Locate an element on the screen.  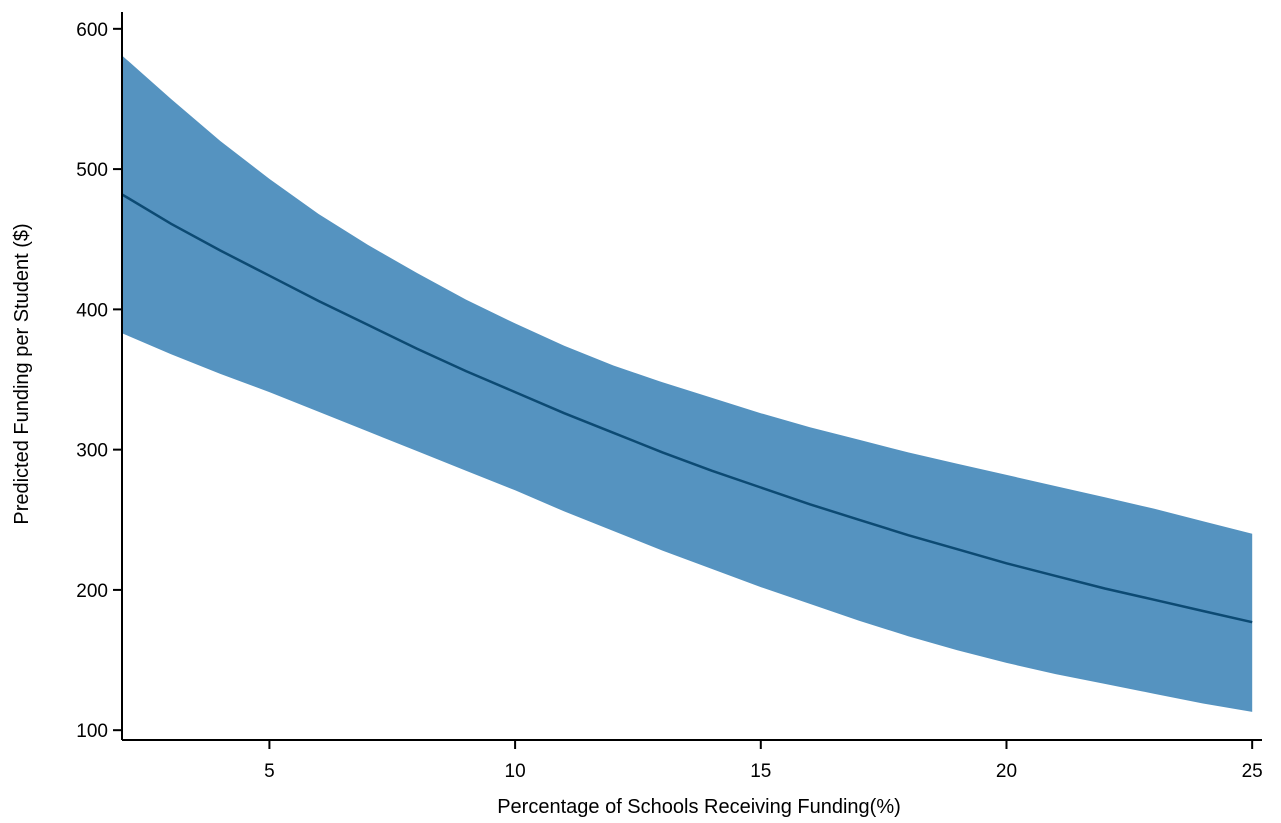
x-tick-label: 15 is located at coordinates (760, 771).